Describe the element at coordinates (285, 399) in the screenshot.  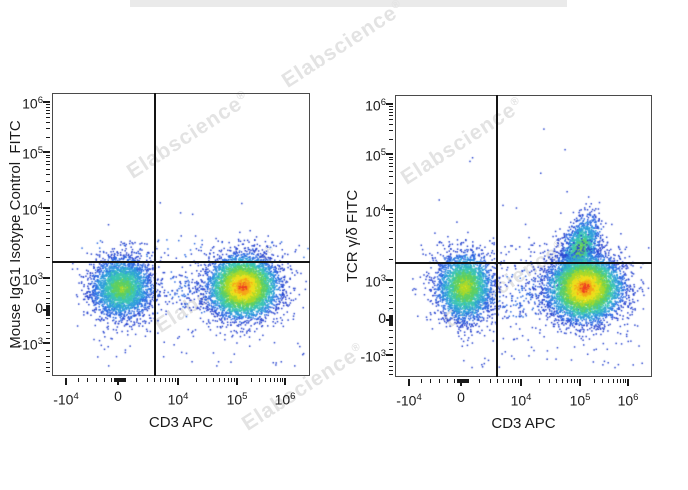
I see `x-tick-label: 10⁶` at that location.